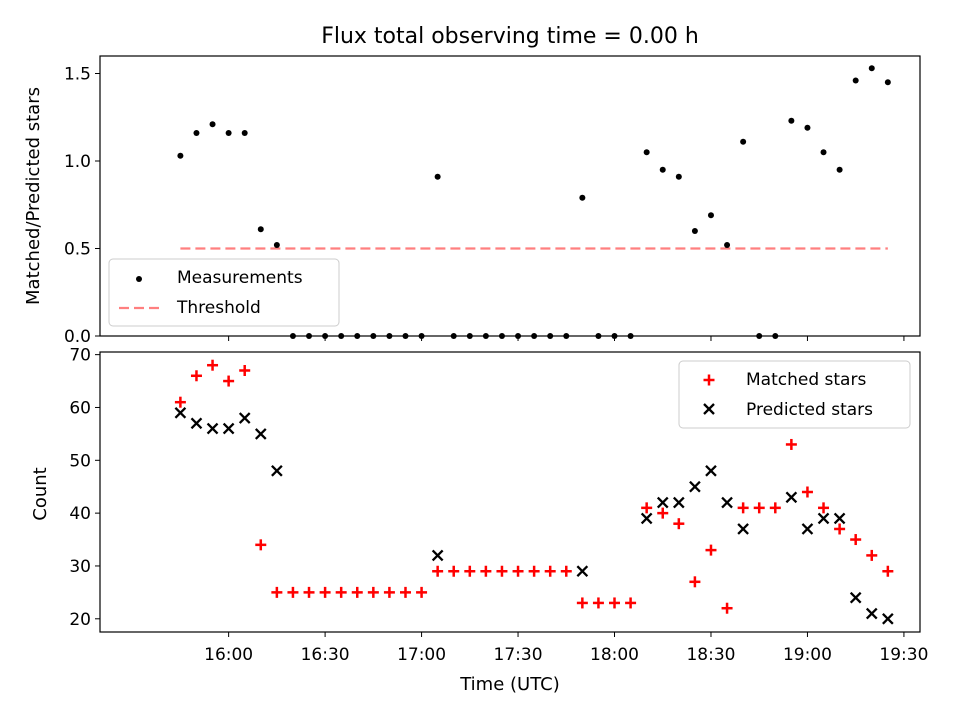  Describe the element at coordinates (903, 655) in the screenshot. I see `time-x-tick-label: 19:30` at that location.